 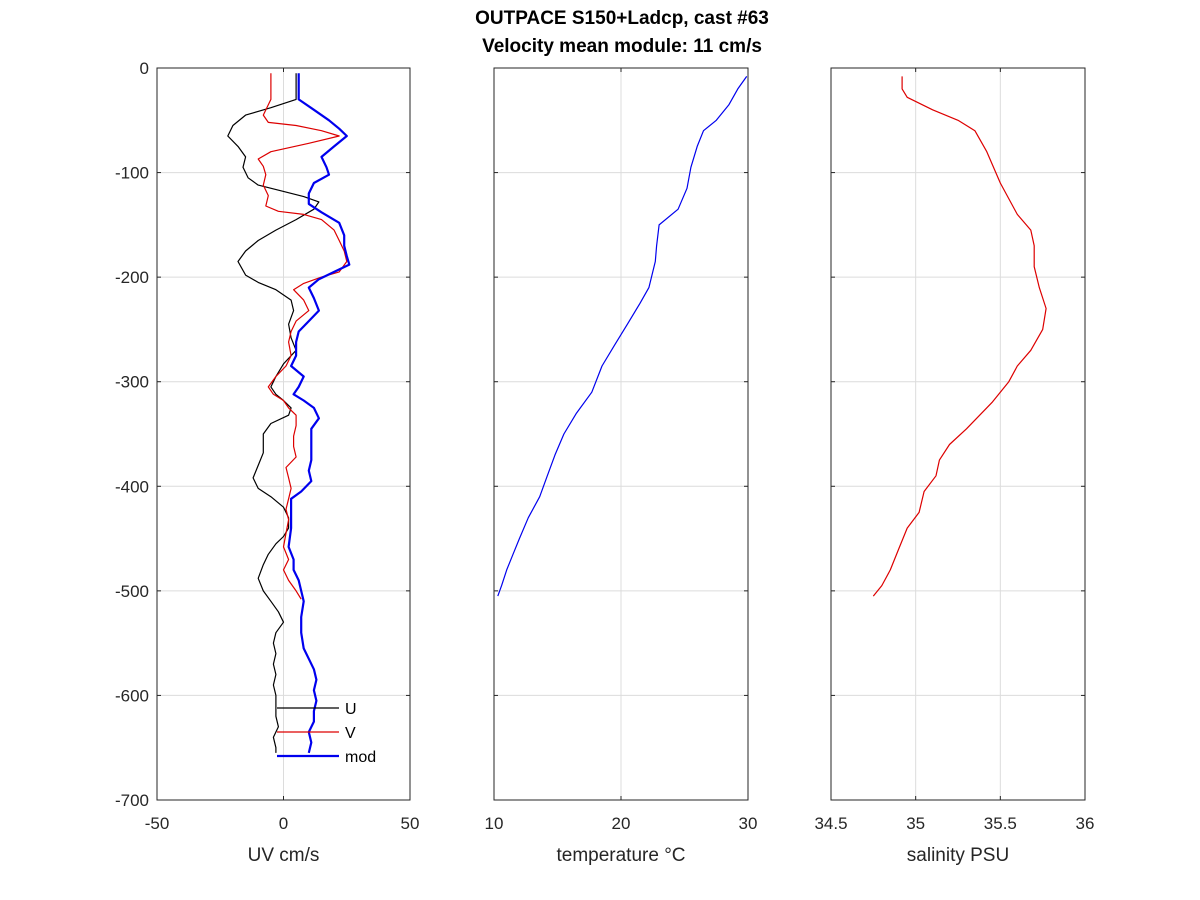 What do you see at coordinates (915, 823) in the screenshot?
I see `x-tick-label: 35` at bounding box center [915, 823].